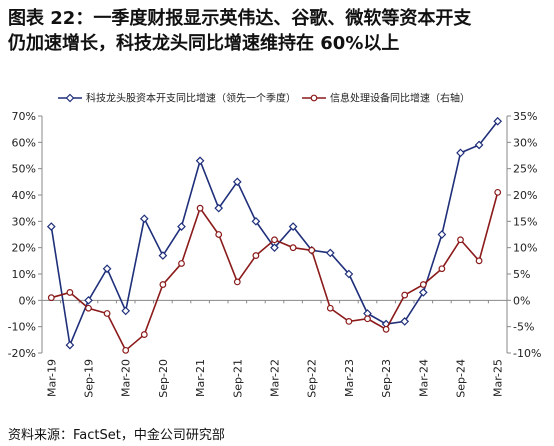 Image resolution: width=554 pixels, height=446 pixels. I want to click on x-tick-label: Sep-24, so click(461, 378).